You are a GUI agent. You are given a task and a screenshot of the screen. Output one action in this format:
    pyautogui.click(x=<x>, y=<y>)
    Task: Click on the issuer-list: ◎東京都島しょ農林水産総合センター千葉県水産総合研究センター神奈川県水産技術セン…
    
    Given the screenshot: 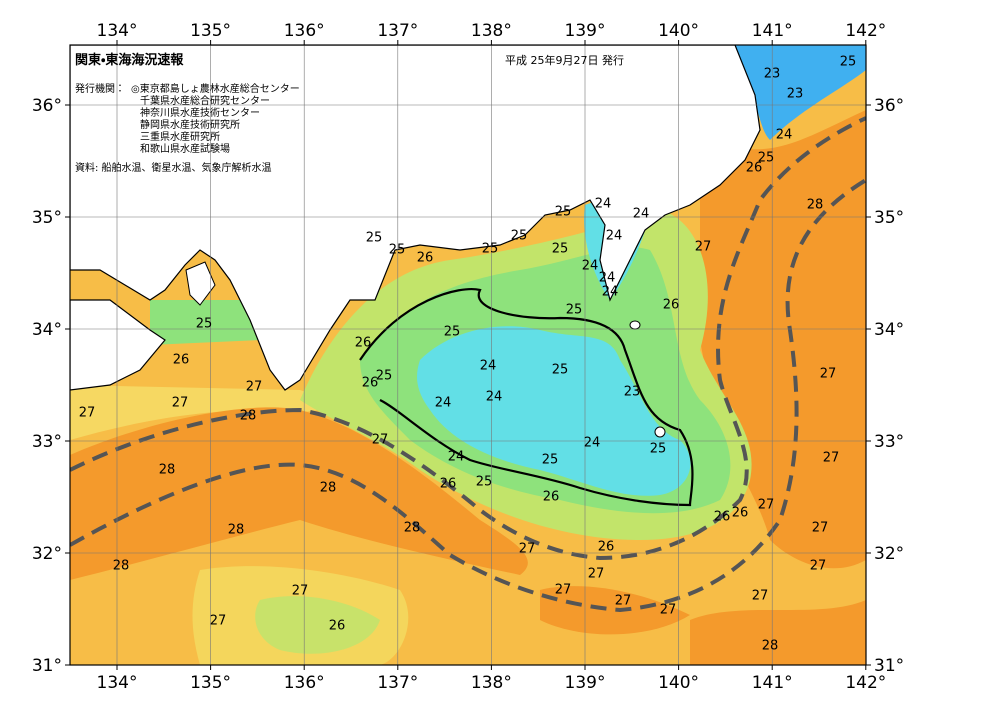 What is the action you would take?
    pyautogui.click(x=215, y=118)
    